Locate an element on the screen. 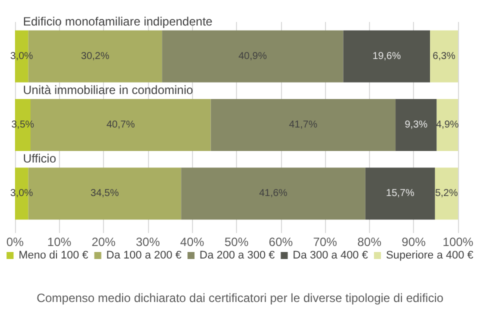 The width and height of the screenshot is (480, 320). x-tick-label: 50% is located at coordinates (236, 242).